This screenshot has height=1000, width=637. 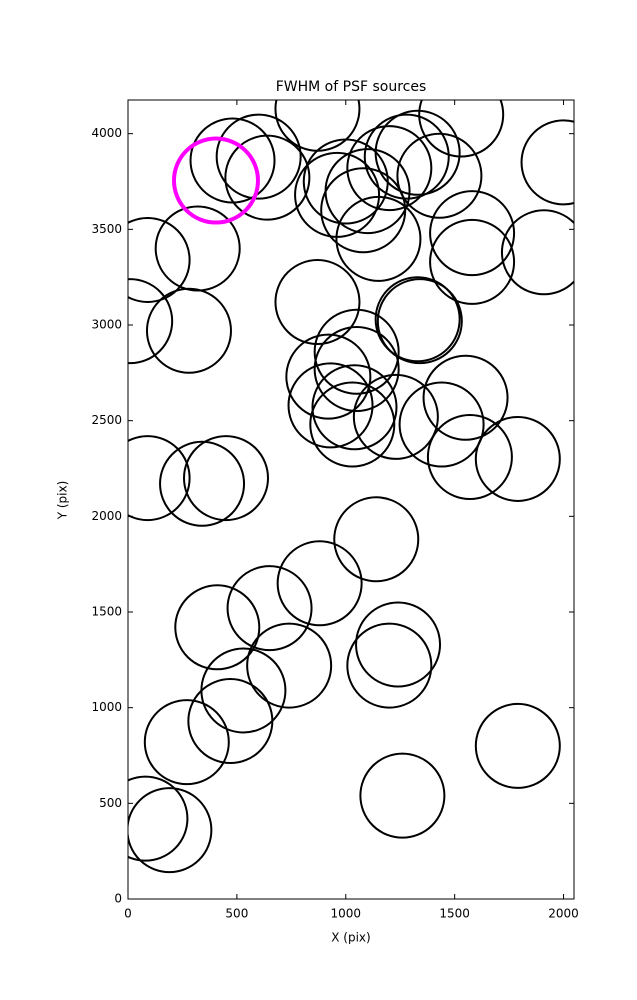 I want to click on chart-title: FWHM of PSF sources, so click(x=351, y=87).